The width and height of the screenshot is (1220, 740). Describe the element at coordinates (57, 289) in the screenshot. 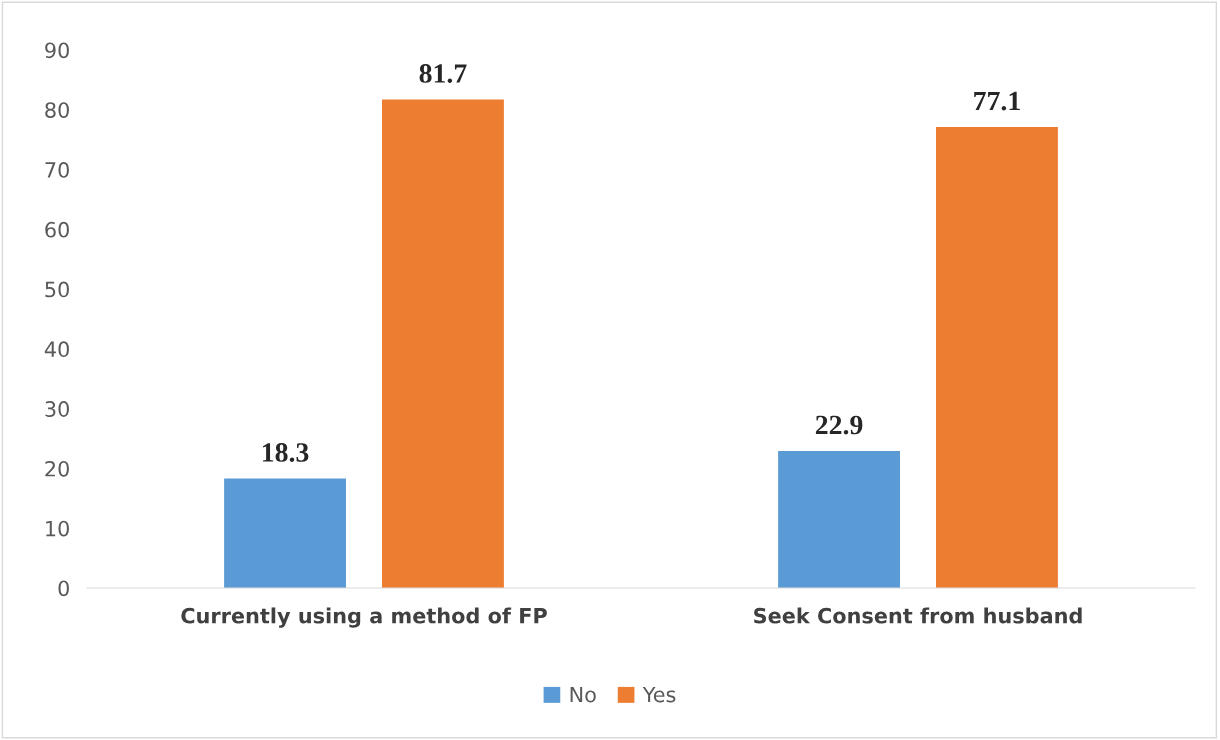

I see `y-tick-label: 50` at that location.